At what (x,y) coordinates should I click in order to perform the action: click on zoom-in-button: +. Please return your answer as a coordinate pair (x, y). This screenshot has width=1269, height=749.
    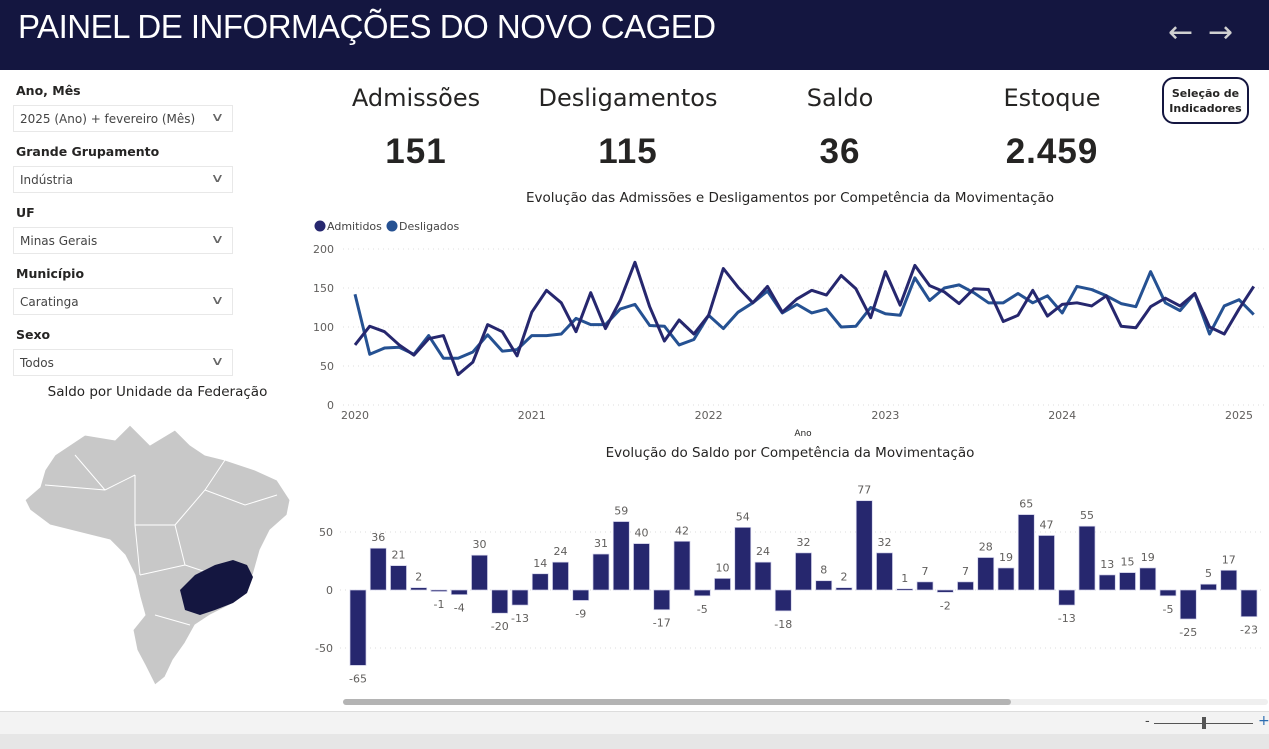
    Looking at the image, I should click on (1263, 721).